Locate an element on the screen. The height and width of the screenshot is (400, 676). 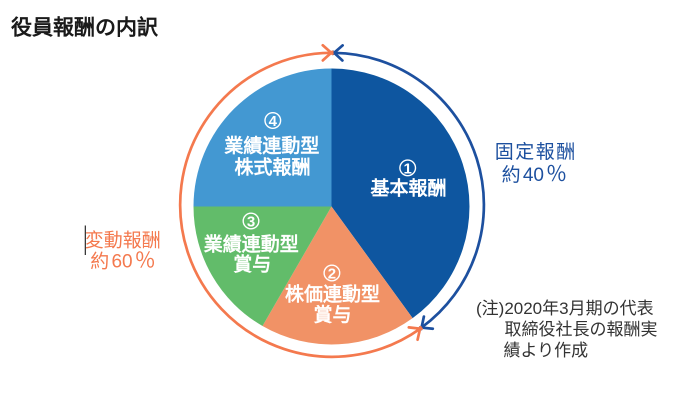
svg-text: 1 is located at coordinates (408, 168).